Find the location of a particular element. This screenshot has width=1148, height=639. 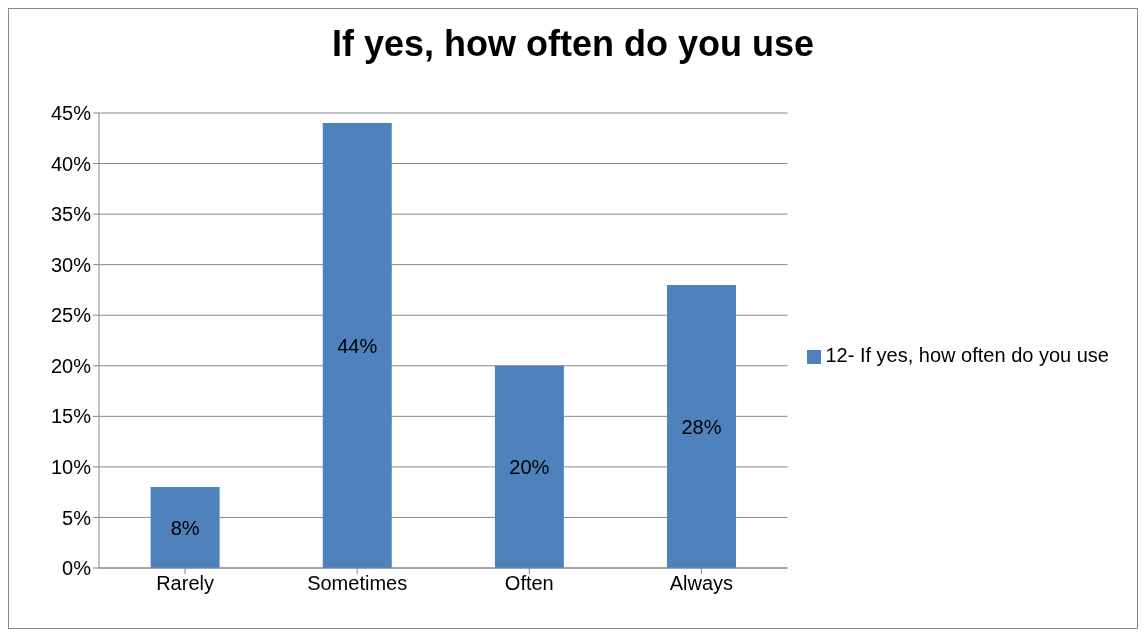

y-tick-label: 20% is located at coordinates (71, 365).